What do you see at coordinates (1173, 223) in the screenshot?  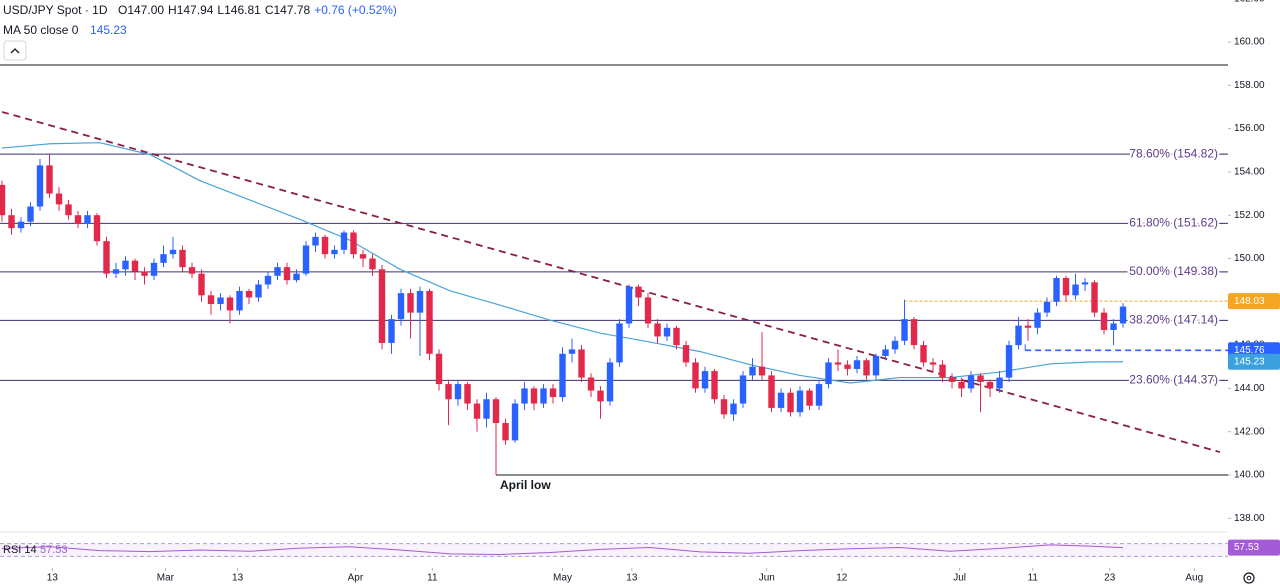 I see `fib-label: 61.80% (151.62)` at bounding box center [1173, 223].